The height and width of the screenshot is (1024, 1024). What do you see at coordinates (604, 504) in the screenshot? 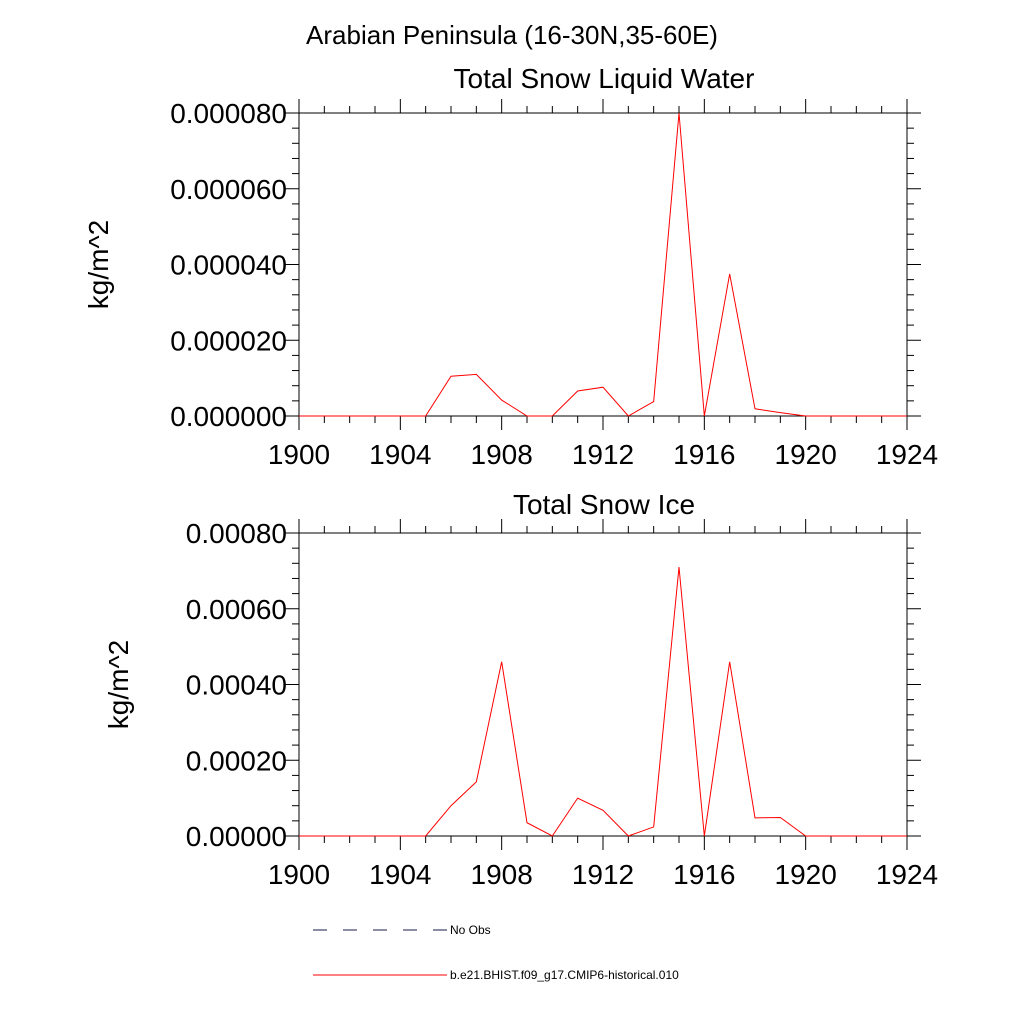
I see `chart-title: Total Snow Ice` at bounding box center [604, 504].